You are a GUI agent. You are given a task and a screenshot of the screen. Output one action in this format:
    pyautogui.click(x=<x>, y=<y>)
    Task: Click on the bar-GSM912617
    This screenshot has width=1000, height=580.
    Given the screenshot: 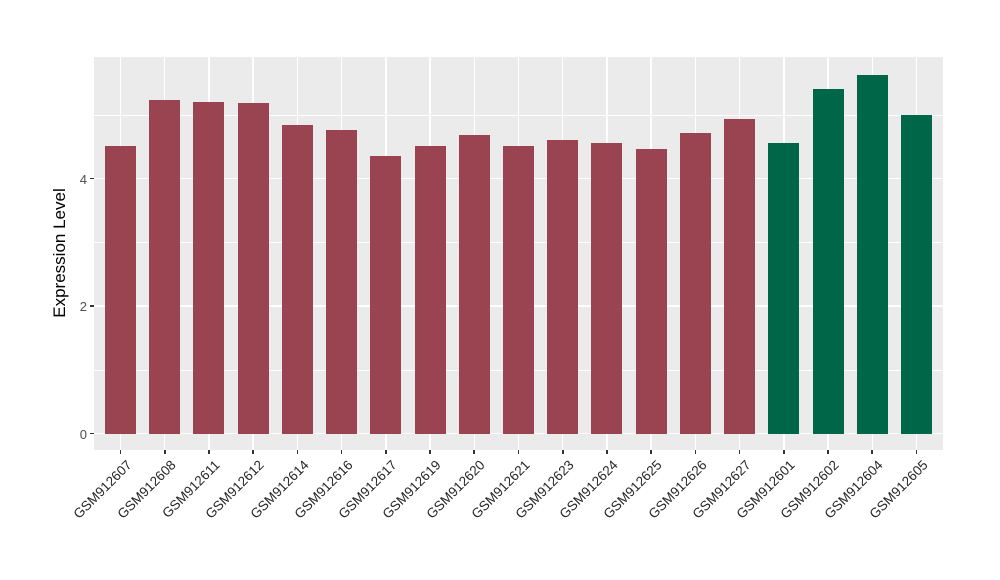 What is the action you would take?
    pyautogui.click(x=386, y=294)
    